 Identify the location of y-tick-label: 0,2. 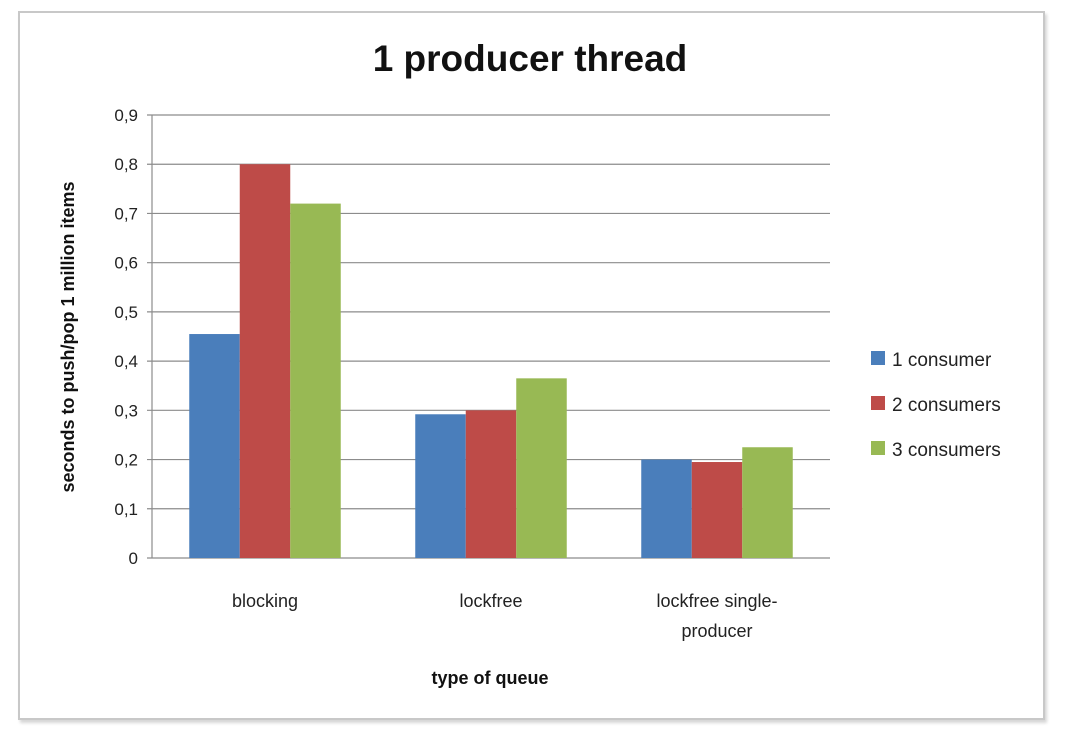
(126, 460).